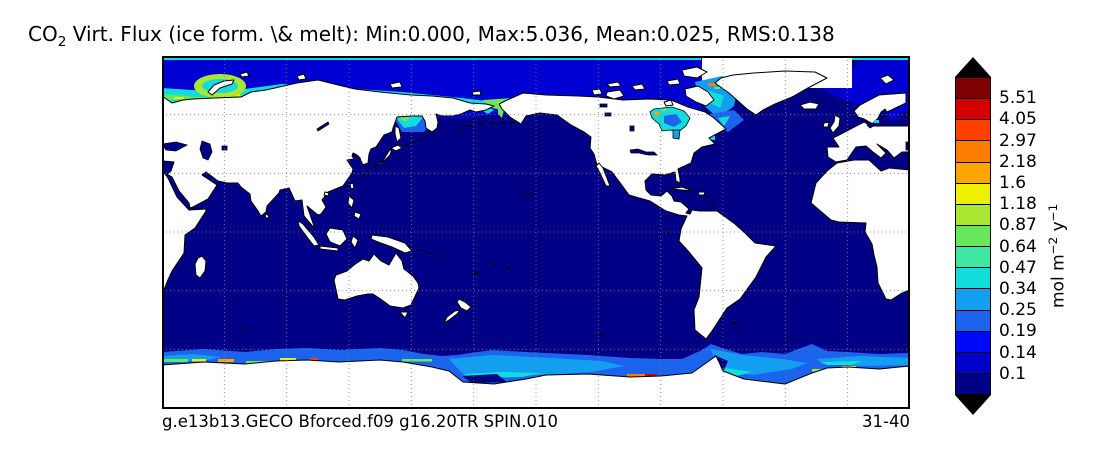 The image size is (1104, 466). I want to click on land-taiwan, so click(352, 186).